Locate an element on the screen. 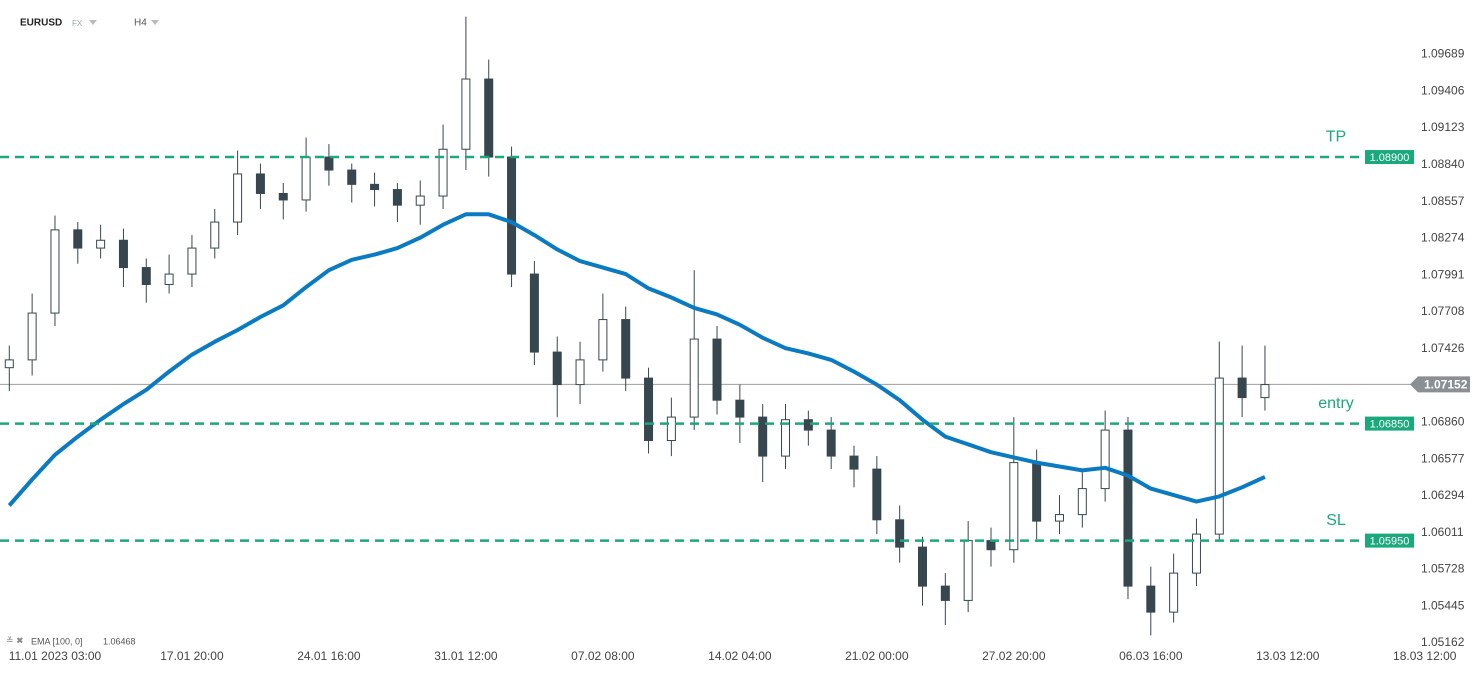  y-tick-label: 1.09406 is located at coordinates (1443, 90).